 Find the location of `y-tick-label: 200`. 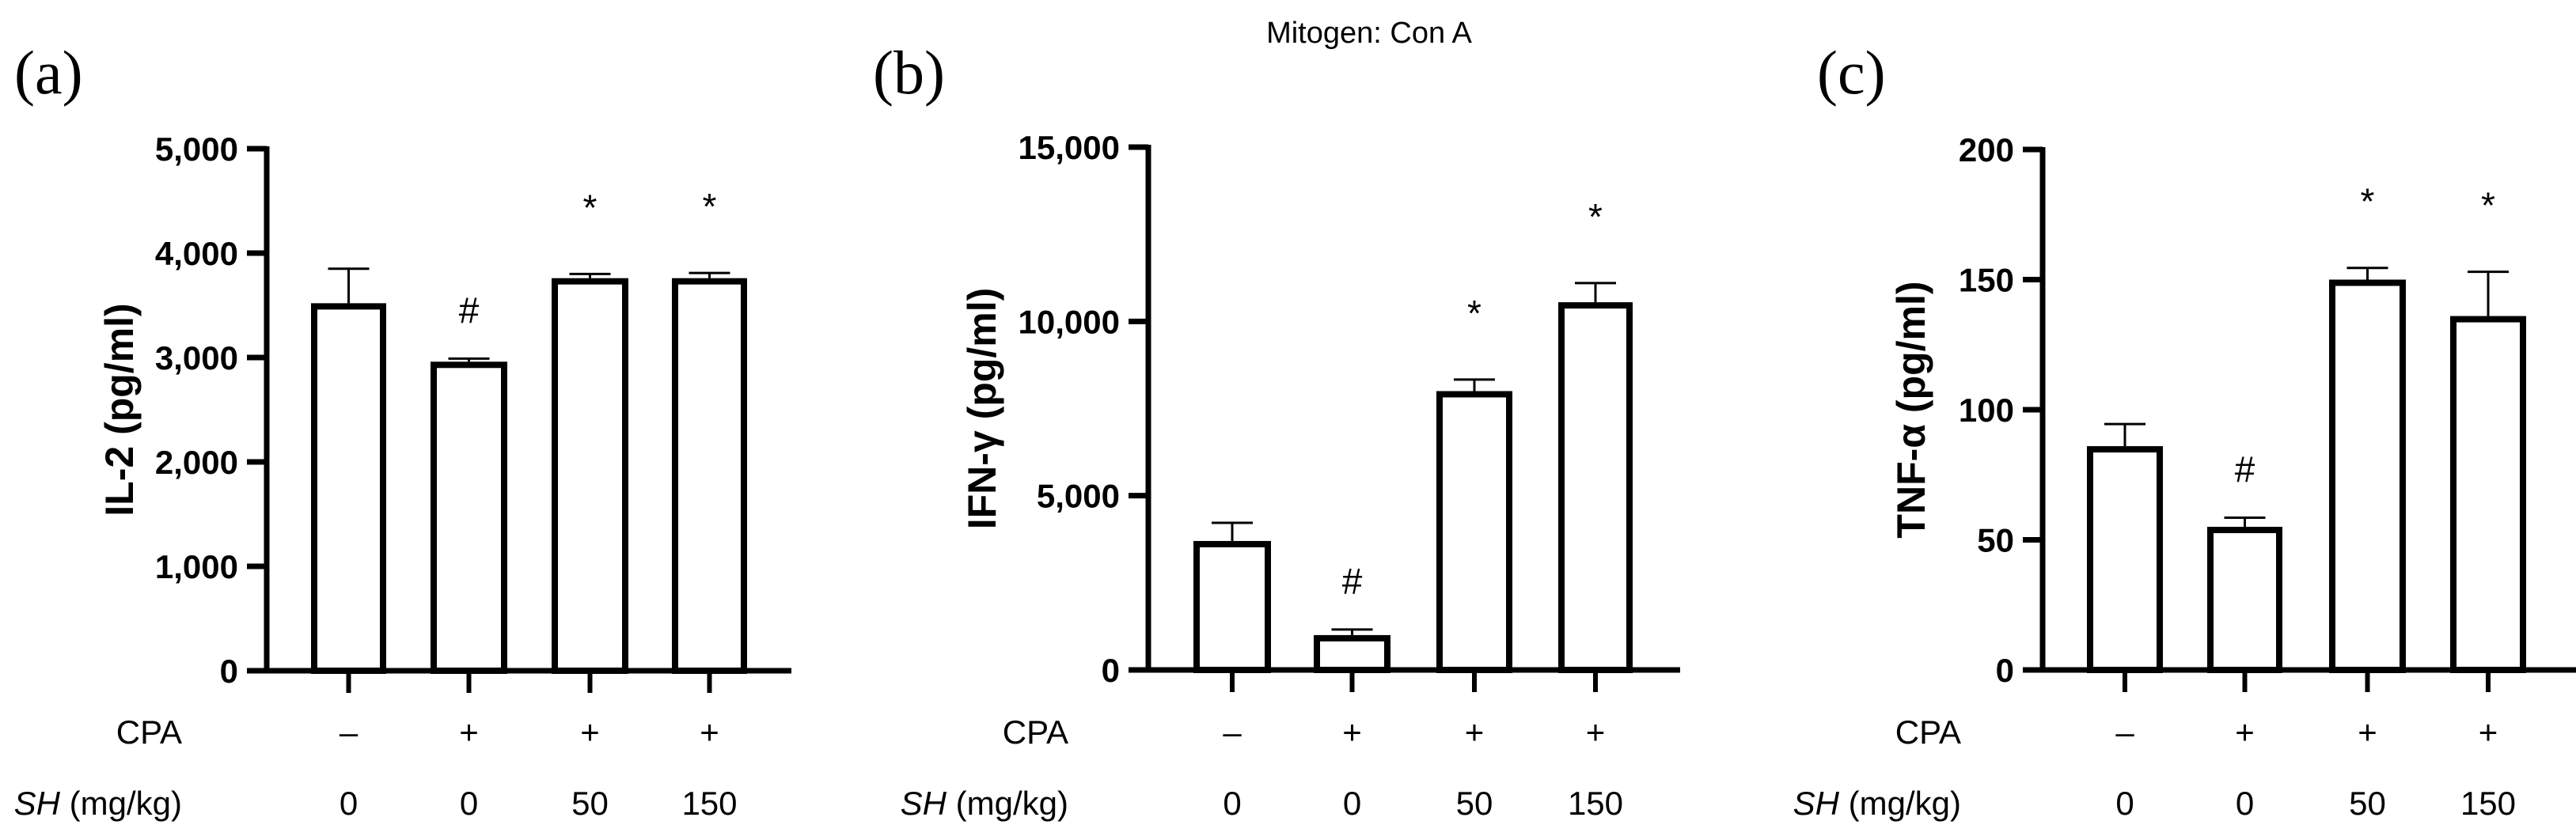

y-tick-label: 200 is located at coordinates (1986, 149).